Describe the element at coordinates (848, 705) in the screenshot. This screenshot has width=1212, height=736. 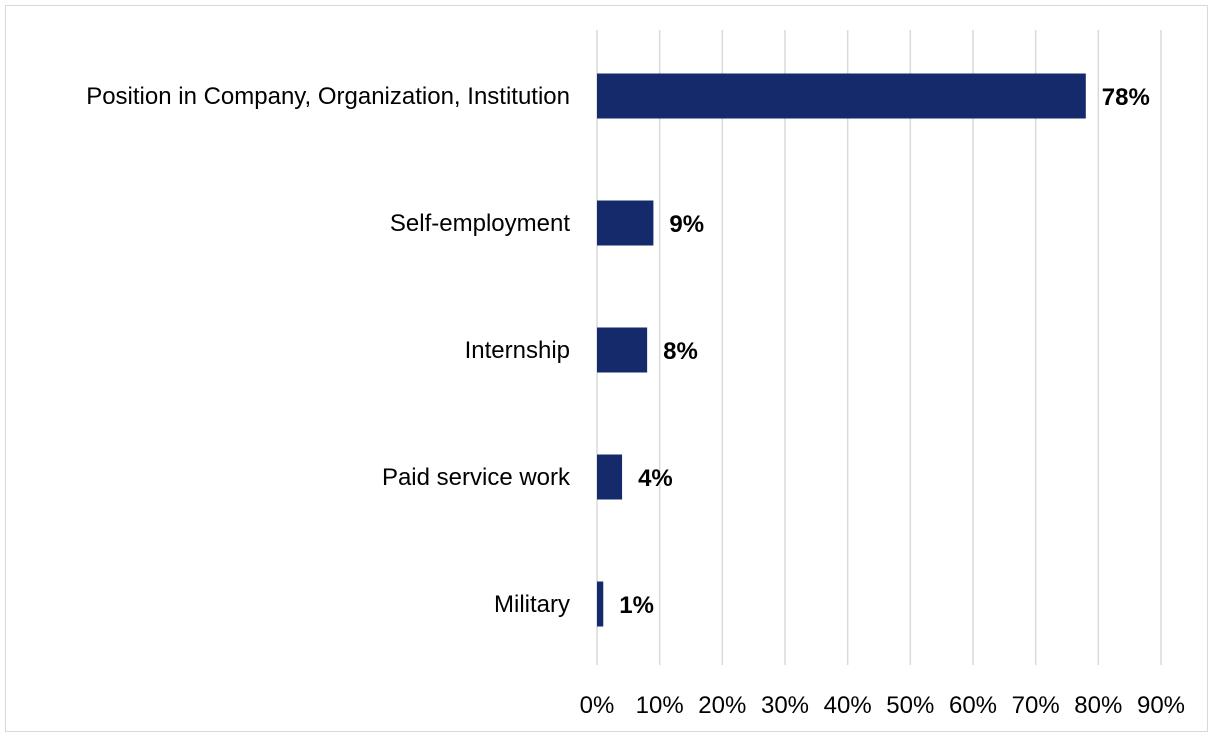
I see `x-tick-label: 40%` at that location.